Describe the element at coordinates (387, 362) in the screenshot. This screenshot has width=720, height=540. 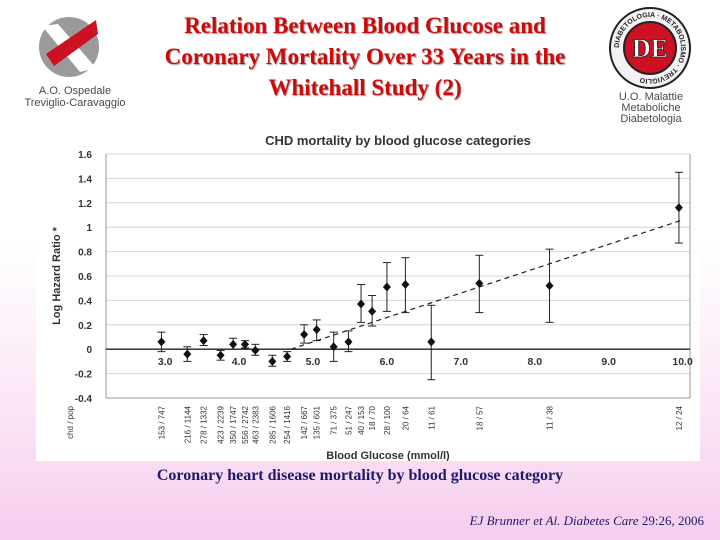
I see `x-tick-label: 6.0` at that location.